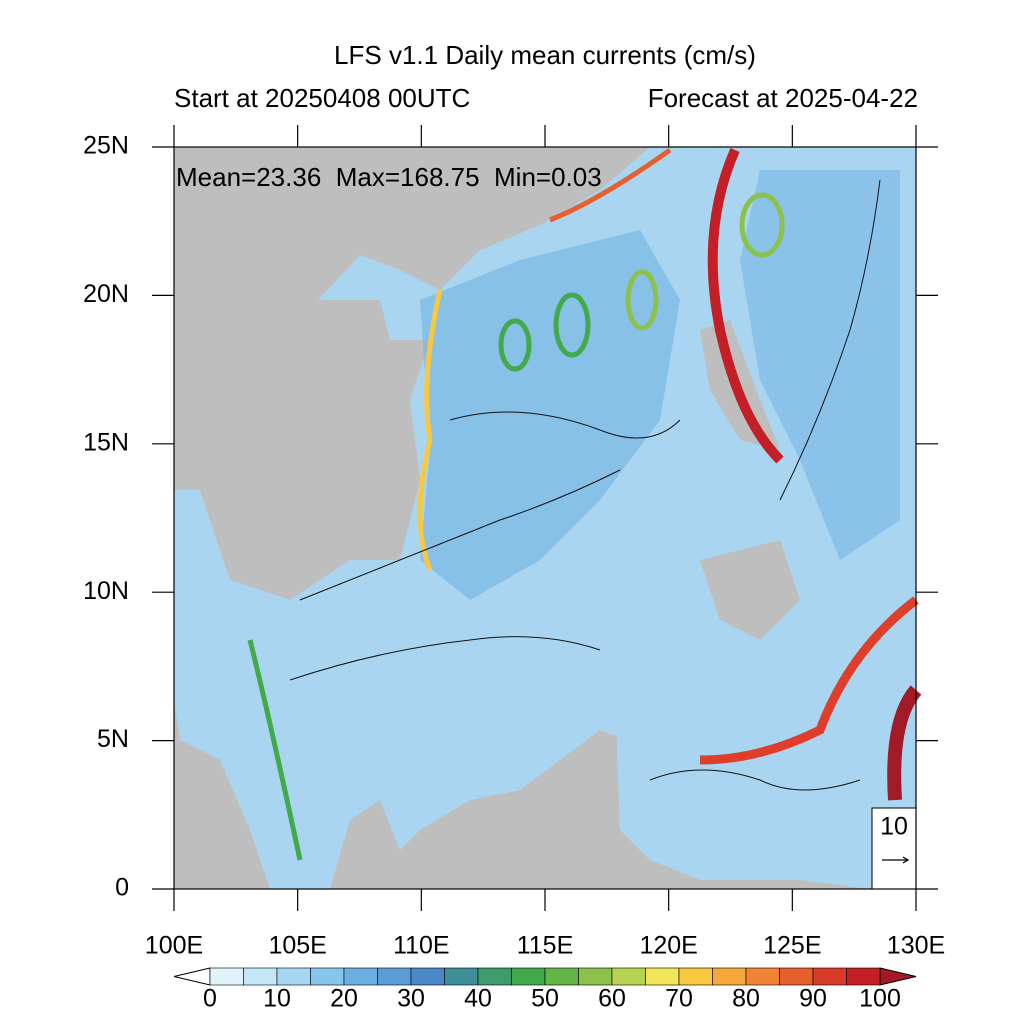 Image resolution: width=1024 pixels, height=1024 pixels. What do you see at coordinates (113, 739) in the screenshot?
I see `y-tick-label: 5N` at bounding box center [113, 739].